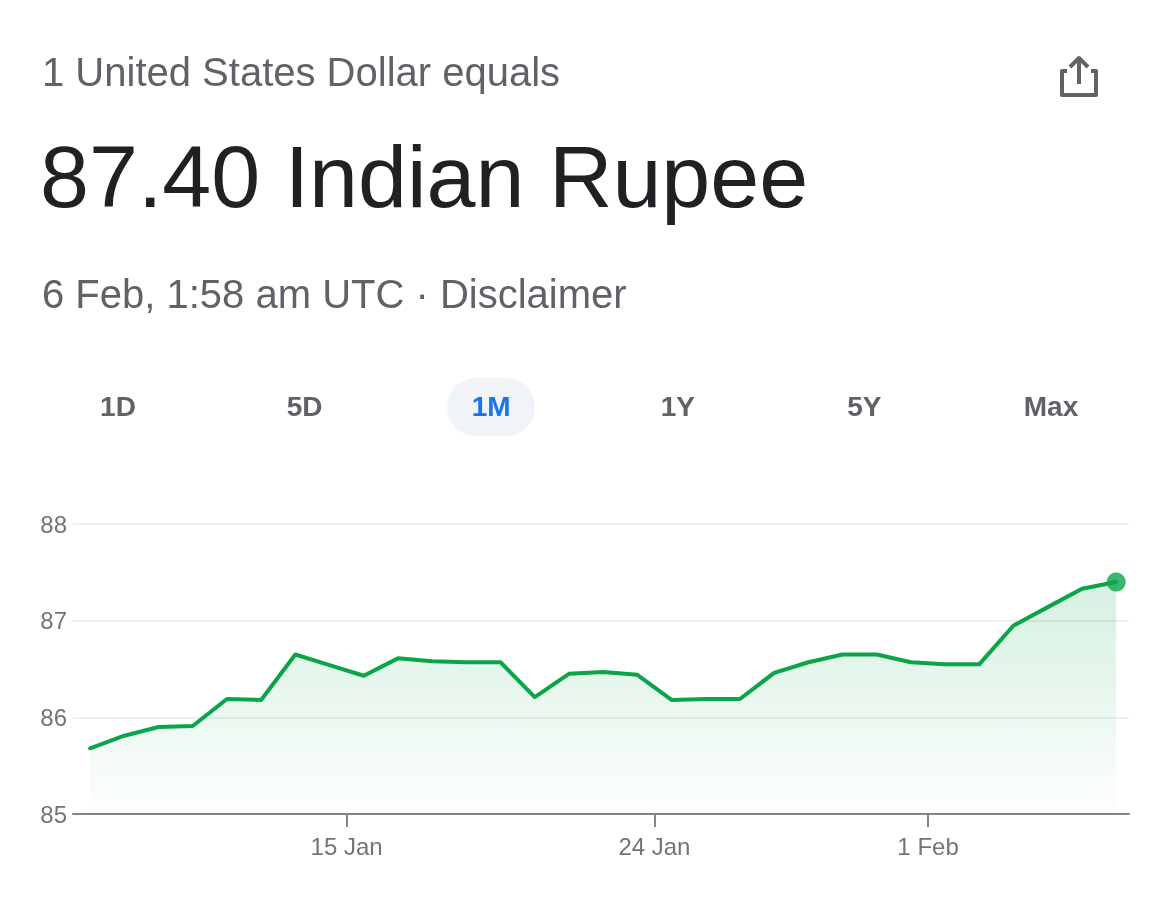 The height and width of the screenshot is (902, 1170). Describe the element at coordinates (677, 406) in the screenshot. I see `text: 1Y` at that location.